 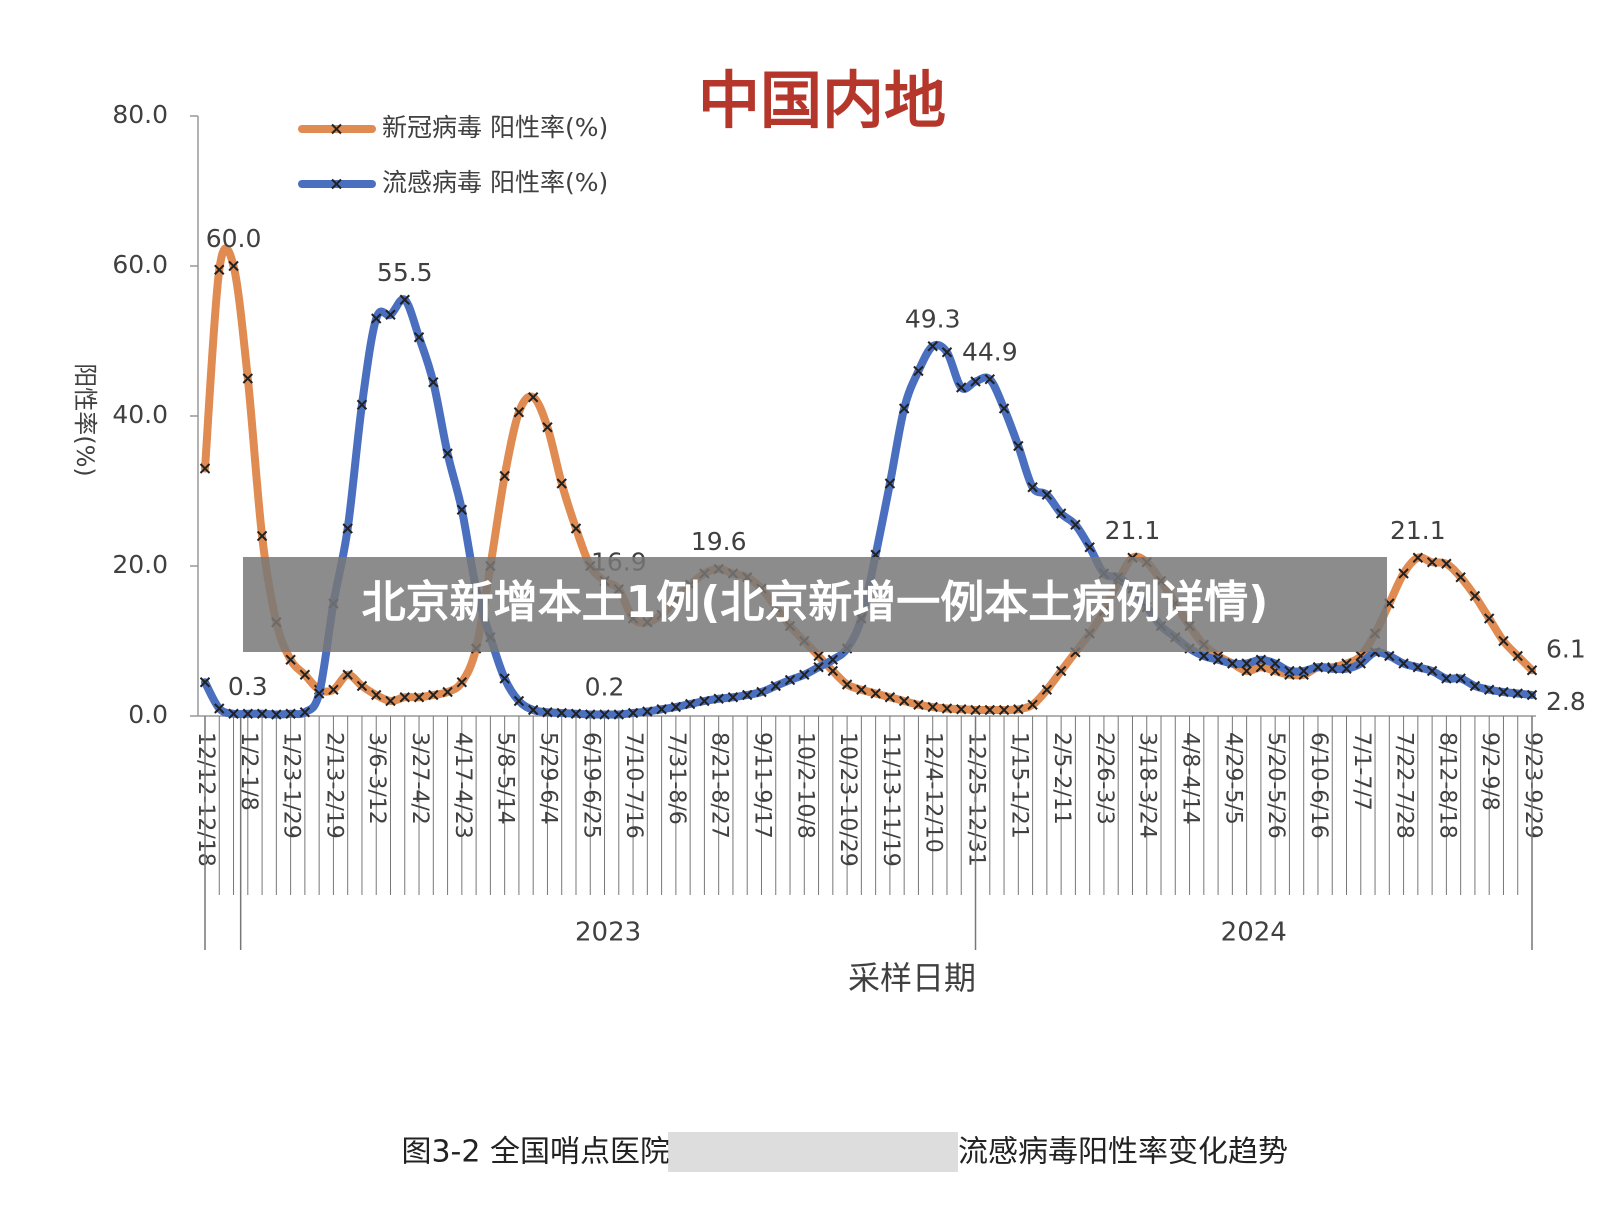 I want to click on y-tick-label: 20.0, so click(x=140, y=564).